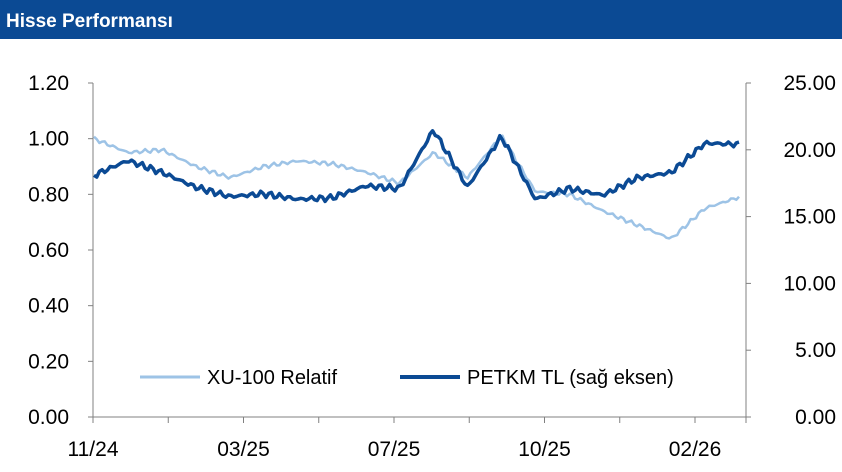 This screenshot has height=472, width=842. I want to click on left-tick-label: 0.40, so click(48, 306).